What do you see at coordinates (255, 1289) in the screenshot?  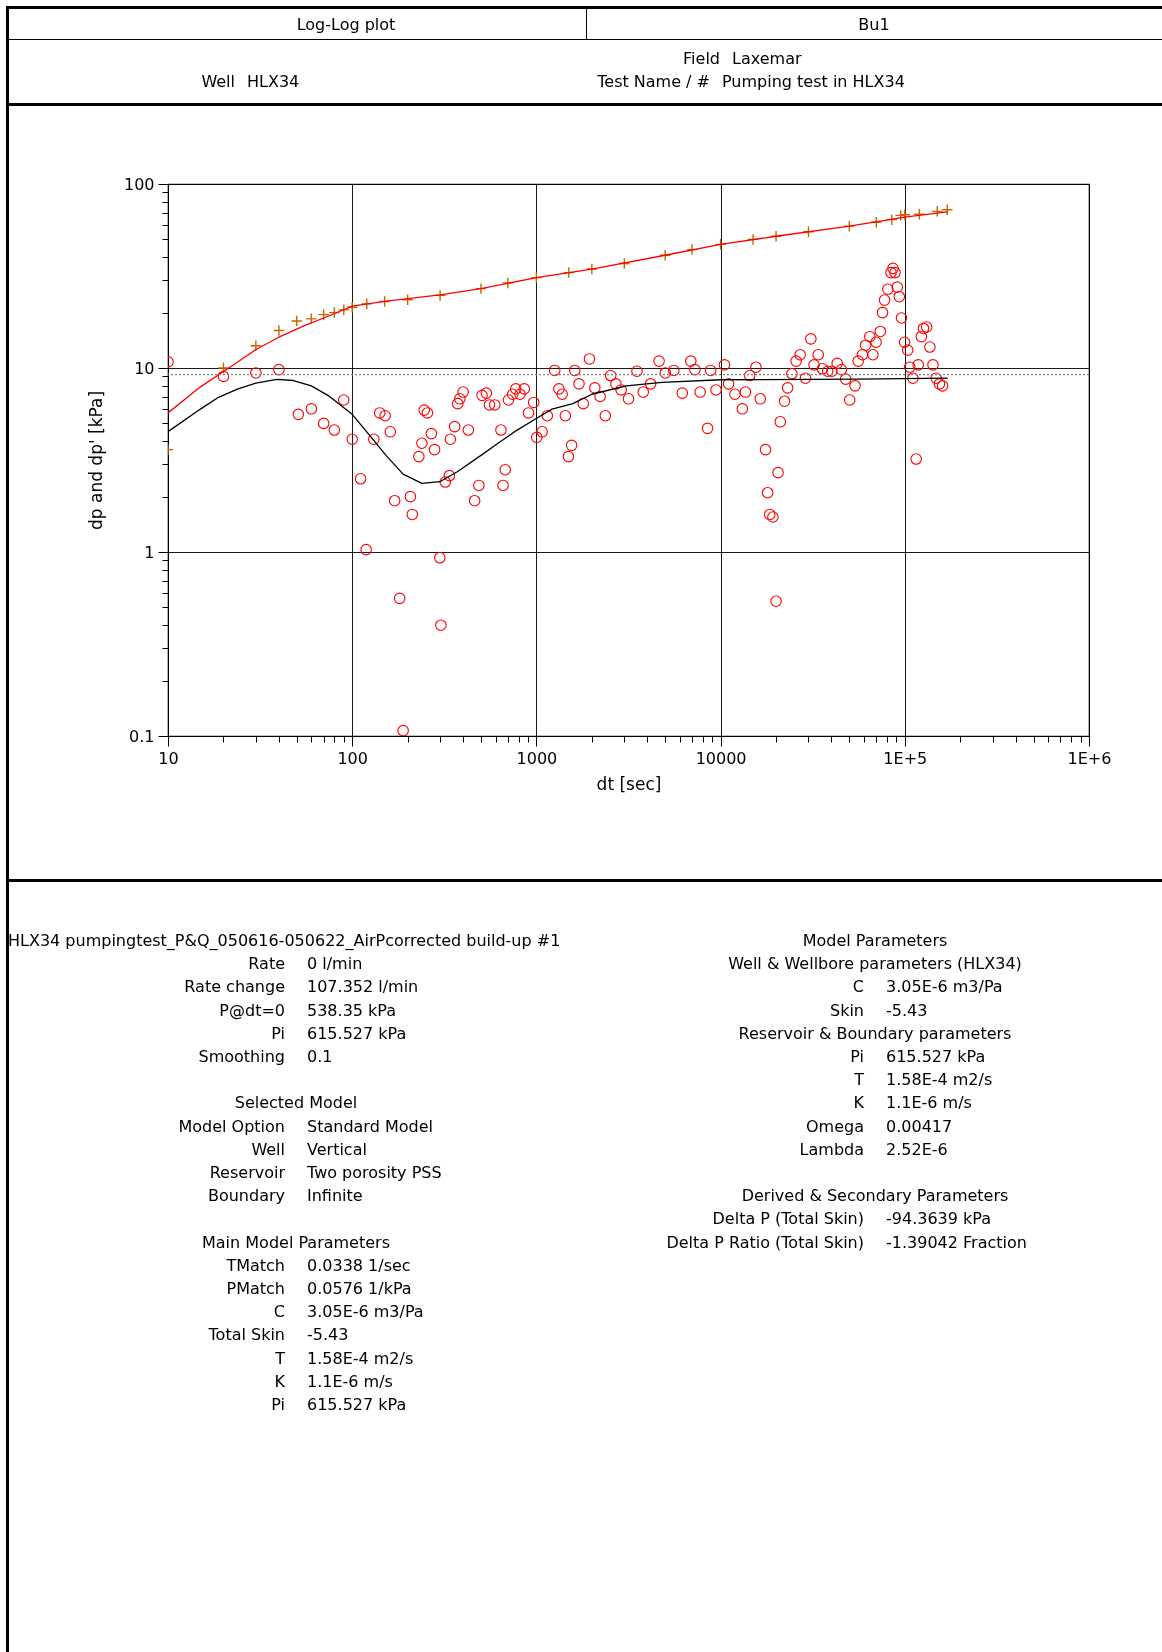 I see `text: PMatch` at bounding box center [255, 1289].